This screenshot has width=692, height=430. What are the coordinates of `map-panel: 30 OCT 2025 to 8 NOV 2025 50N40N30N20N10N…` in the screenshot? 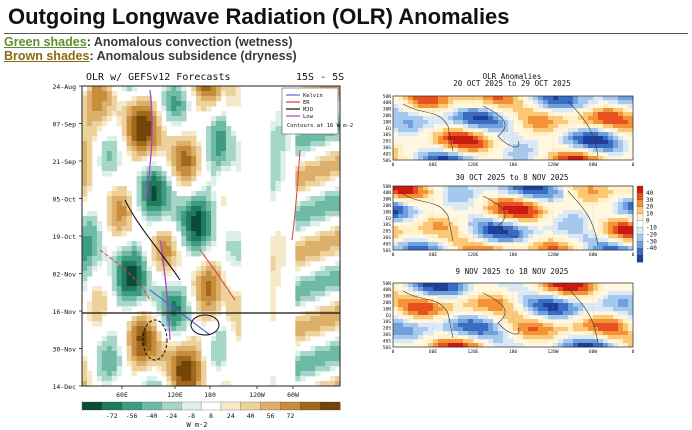 It's located at (509, 215).